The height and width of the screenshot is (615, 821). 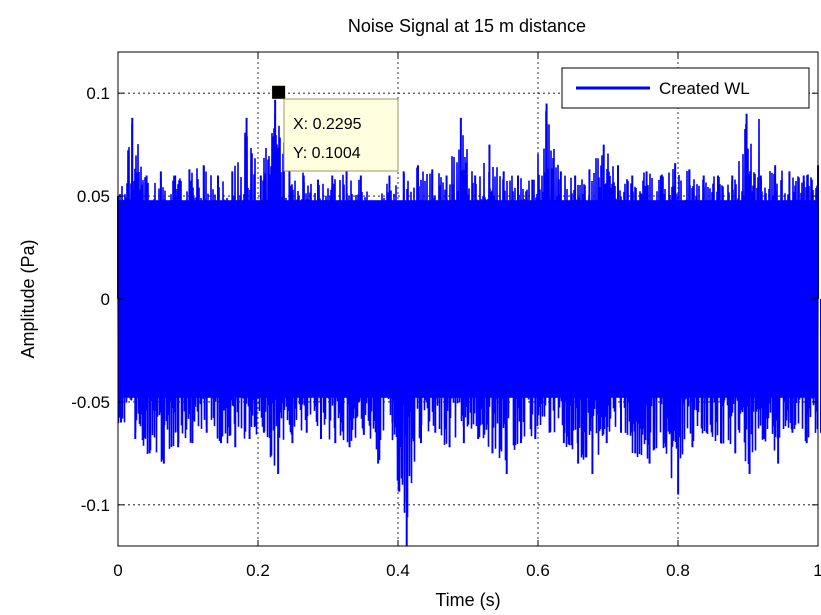 I want to click on x-tick-label: 0.6, so click(x=538, y=570).